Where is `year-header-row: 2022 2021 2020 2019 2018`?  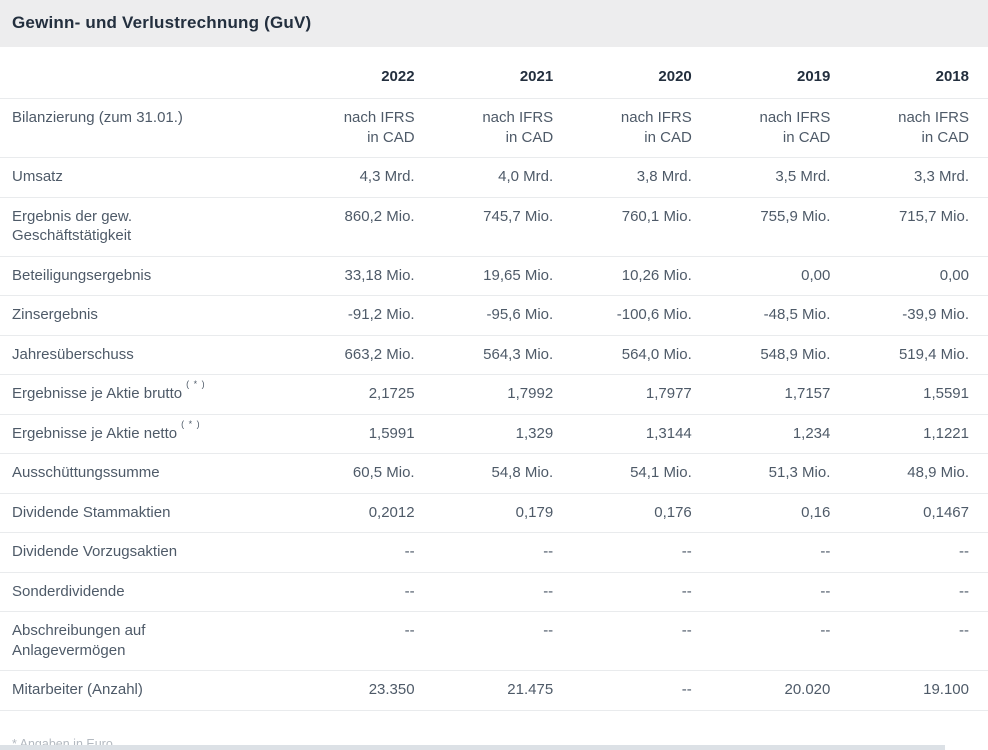
year-header-row: 2022 2021 2020 2019 2018 is located at coordinates (494, 77).